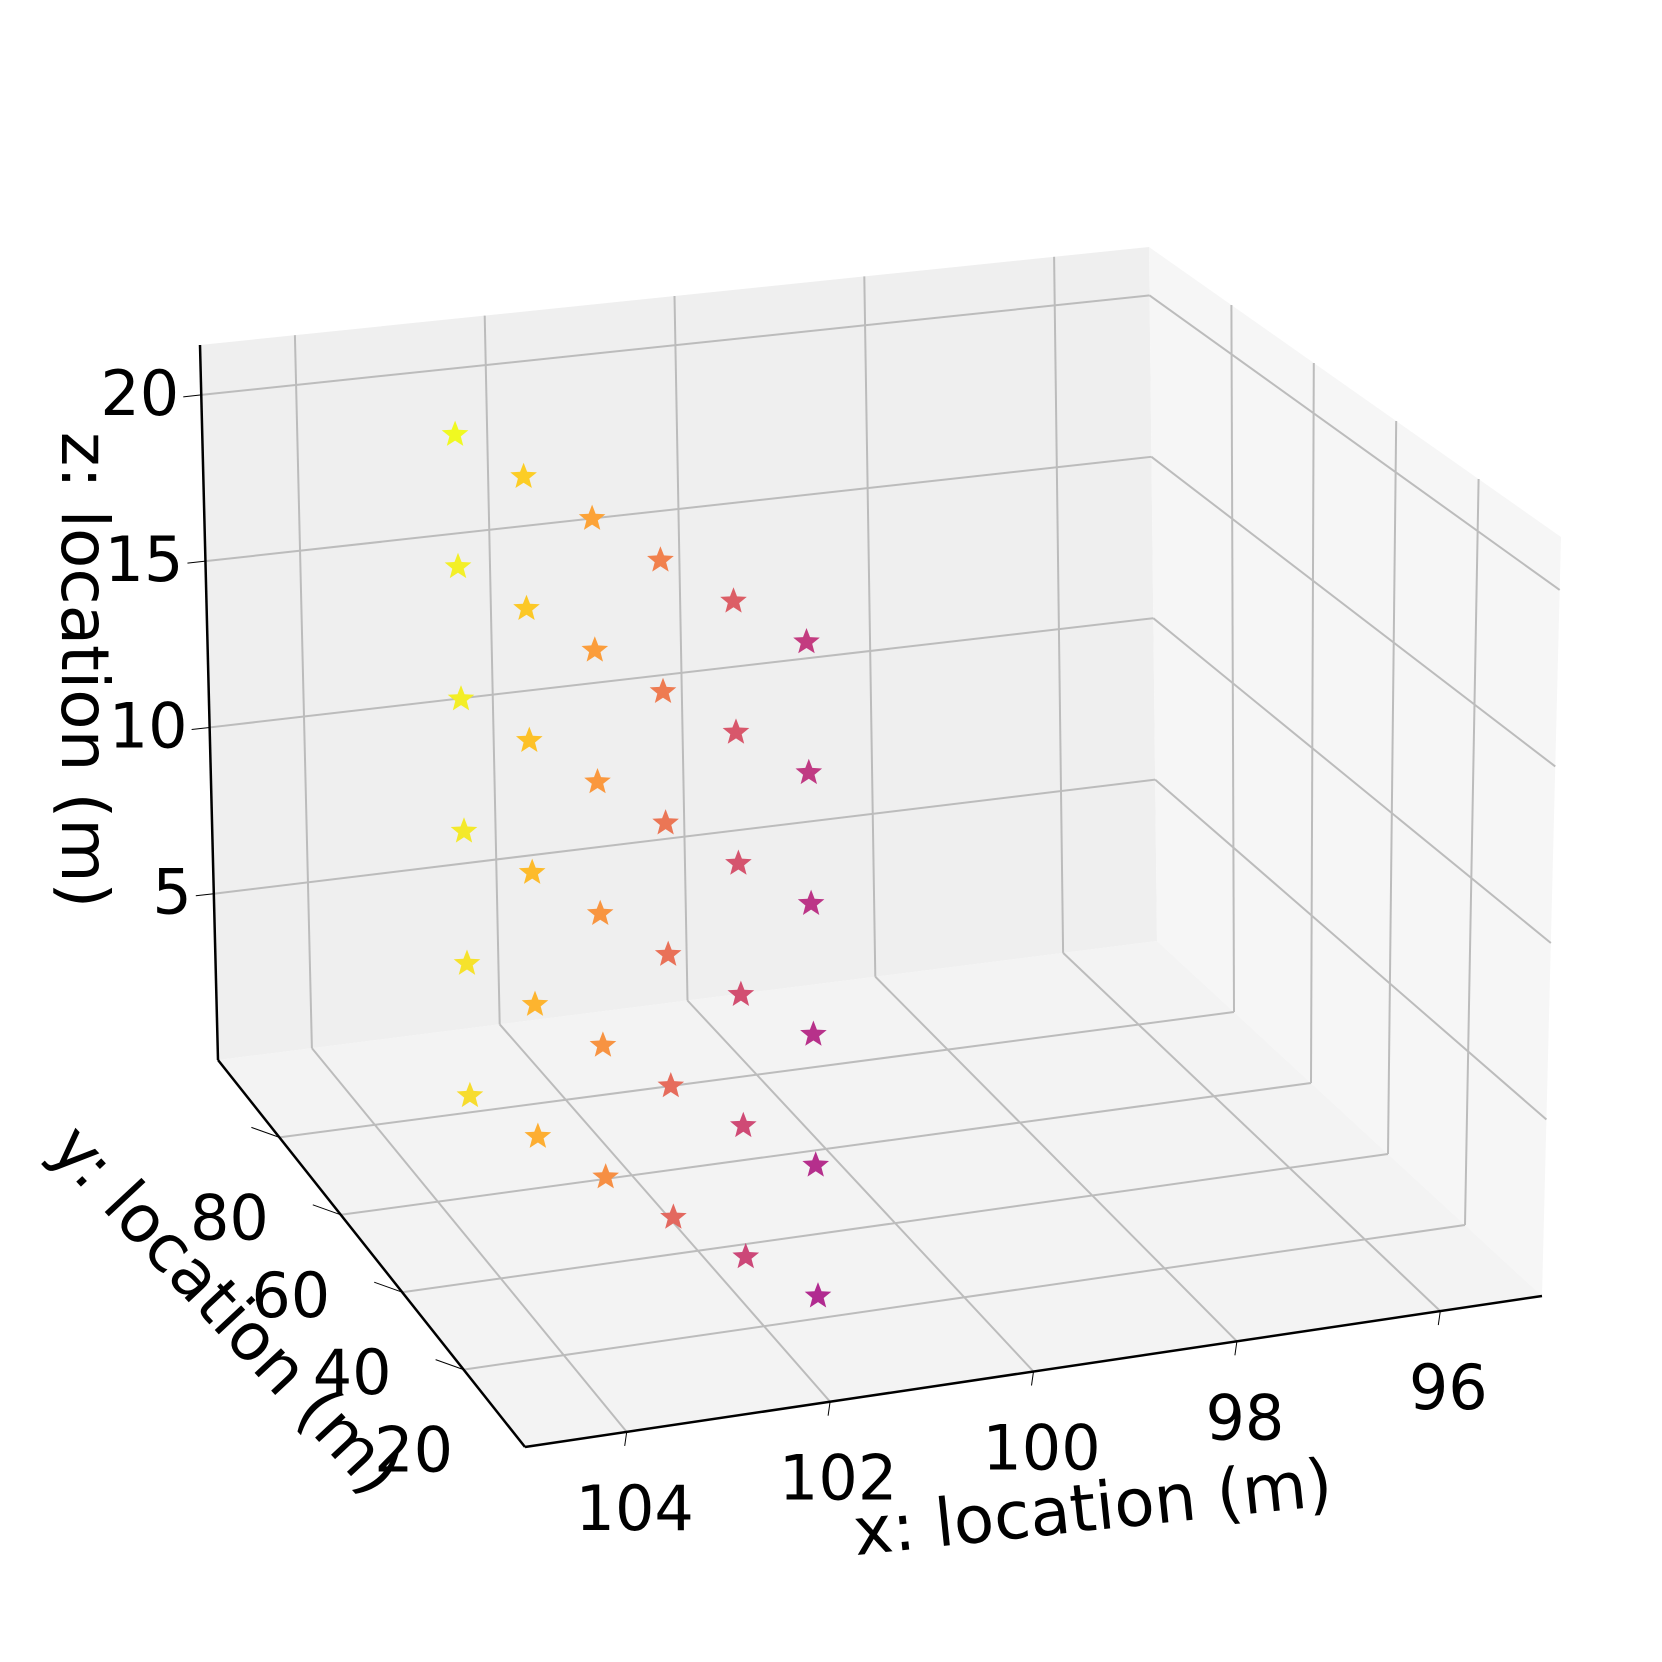 The width and height of the screenshot is (1662, 1662). I want to click on y-tick-label: 20, so click(413, 1450).